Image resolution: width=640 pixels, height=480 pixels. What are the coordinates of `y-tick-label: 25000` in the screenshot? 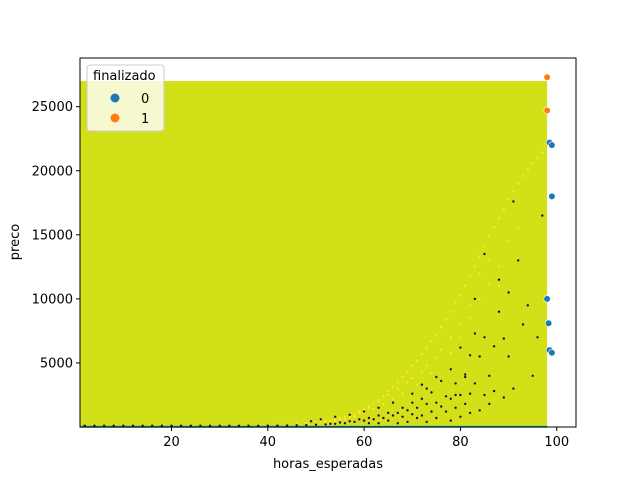 It's located at (52, 107).